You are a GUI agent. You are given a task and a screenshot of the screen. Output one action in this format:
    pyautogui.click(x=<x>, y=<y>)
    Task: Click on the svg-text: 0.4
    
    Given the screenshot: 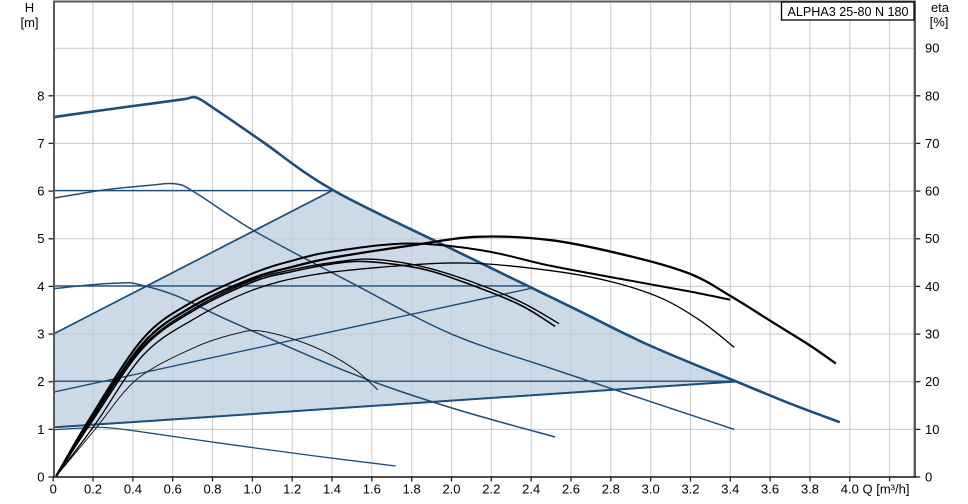 What is the action you would take?
    pyautogui.click(x=133, y=489)
    